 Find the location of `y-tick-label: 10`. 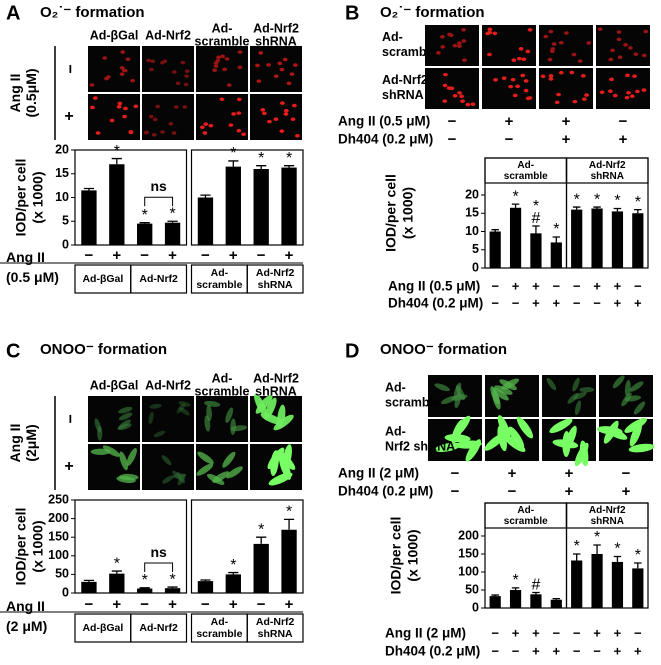

y-tick-label: 10 is located at coordinates (62, 197).